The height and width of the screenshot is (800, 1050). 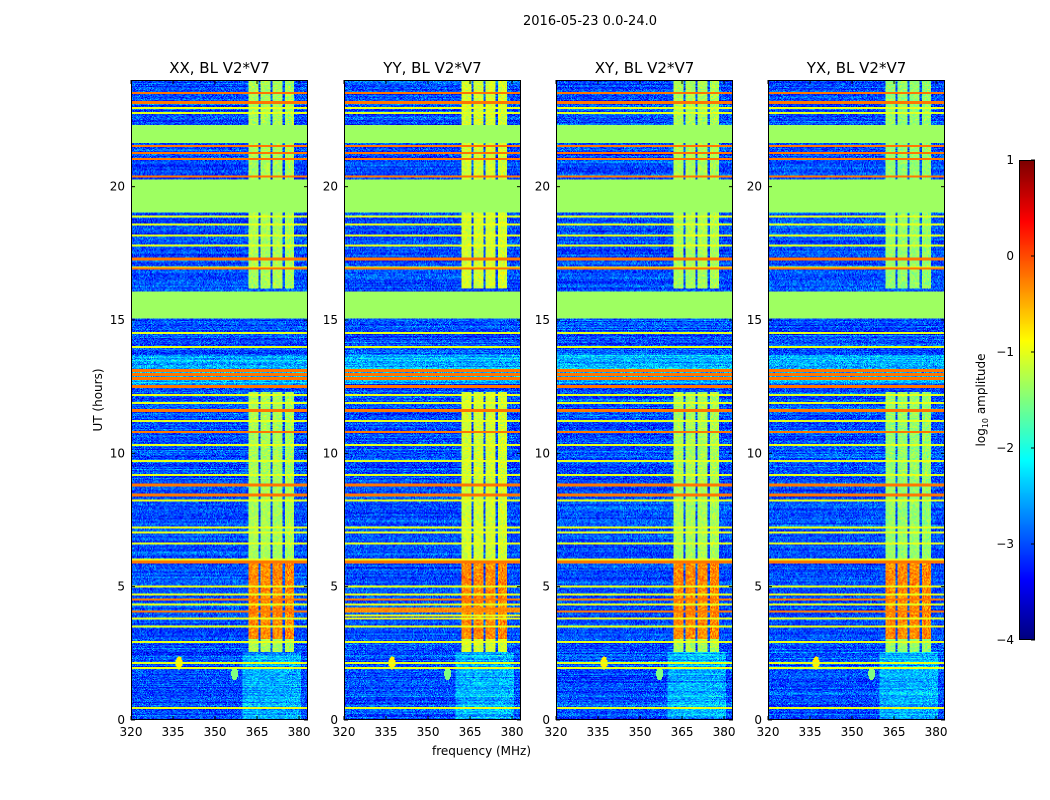 What do you see at coordinates (1005, 544) in the screenshot?
I see `colorbar-tick-label: −3` at bounding box center [1005, 544].